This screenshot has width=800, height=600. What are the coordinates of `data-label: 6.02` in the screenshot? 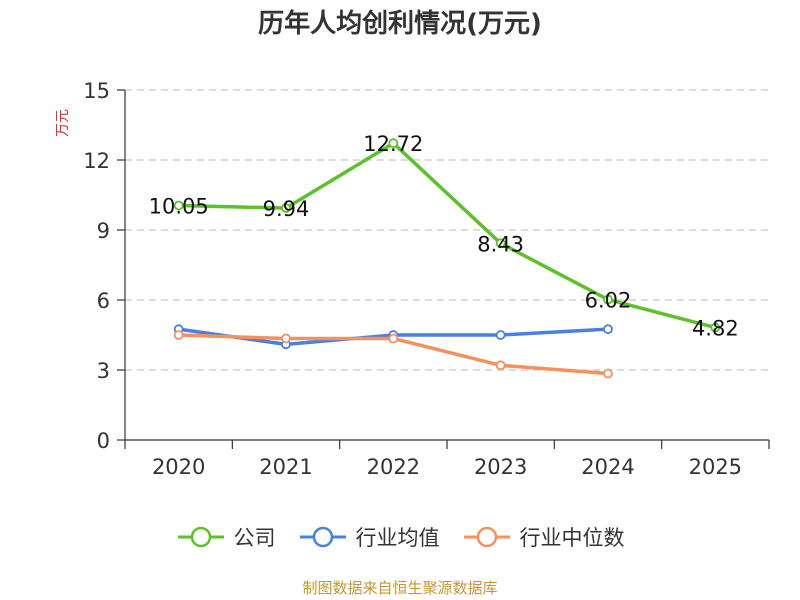 It's located at (608, 301).